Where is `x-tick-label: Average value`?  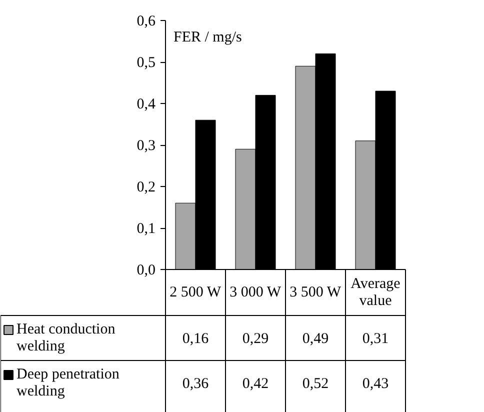 x-tick-label: Average value is located at coordinates (375, 292).